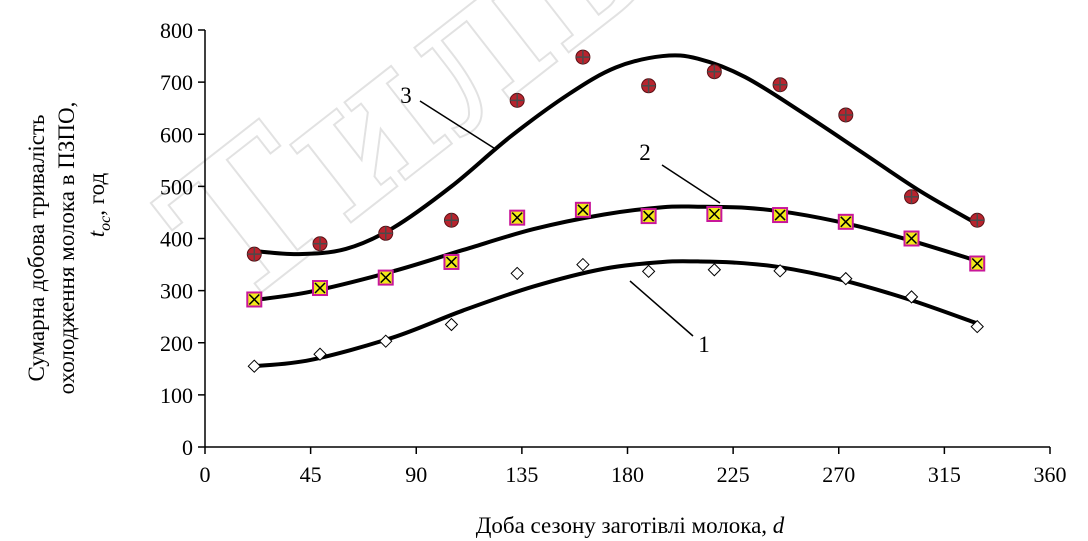 Image resolution: width=1088 pixels, height=541 pixels. I want to click on x-ticks: 0 45 90 135 180 225 270 315 360, so click(633, 467).